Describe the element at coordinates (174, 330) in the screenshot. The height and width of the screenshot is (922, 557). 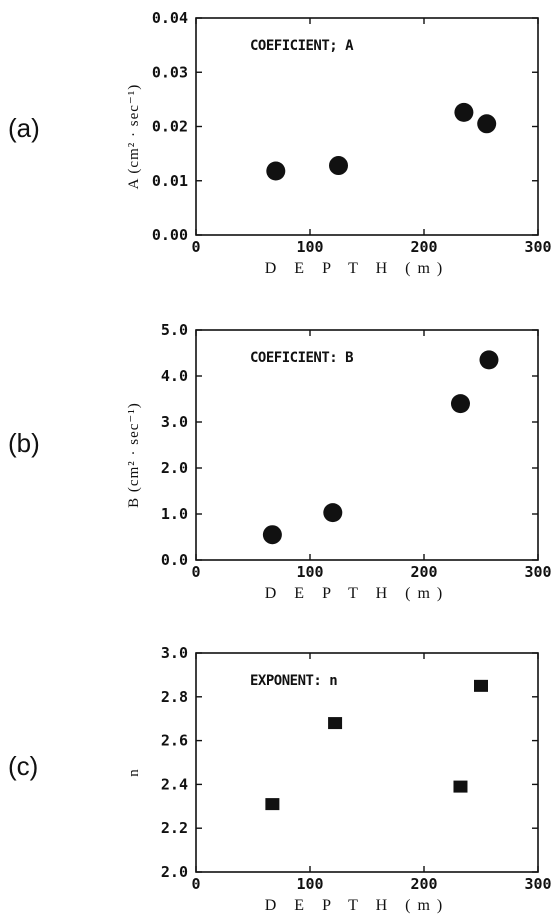
I see `panel-b-ytick-label: 5.0` at that location.